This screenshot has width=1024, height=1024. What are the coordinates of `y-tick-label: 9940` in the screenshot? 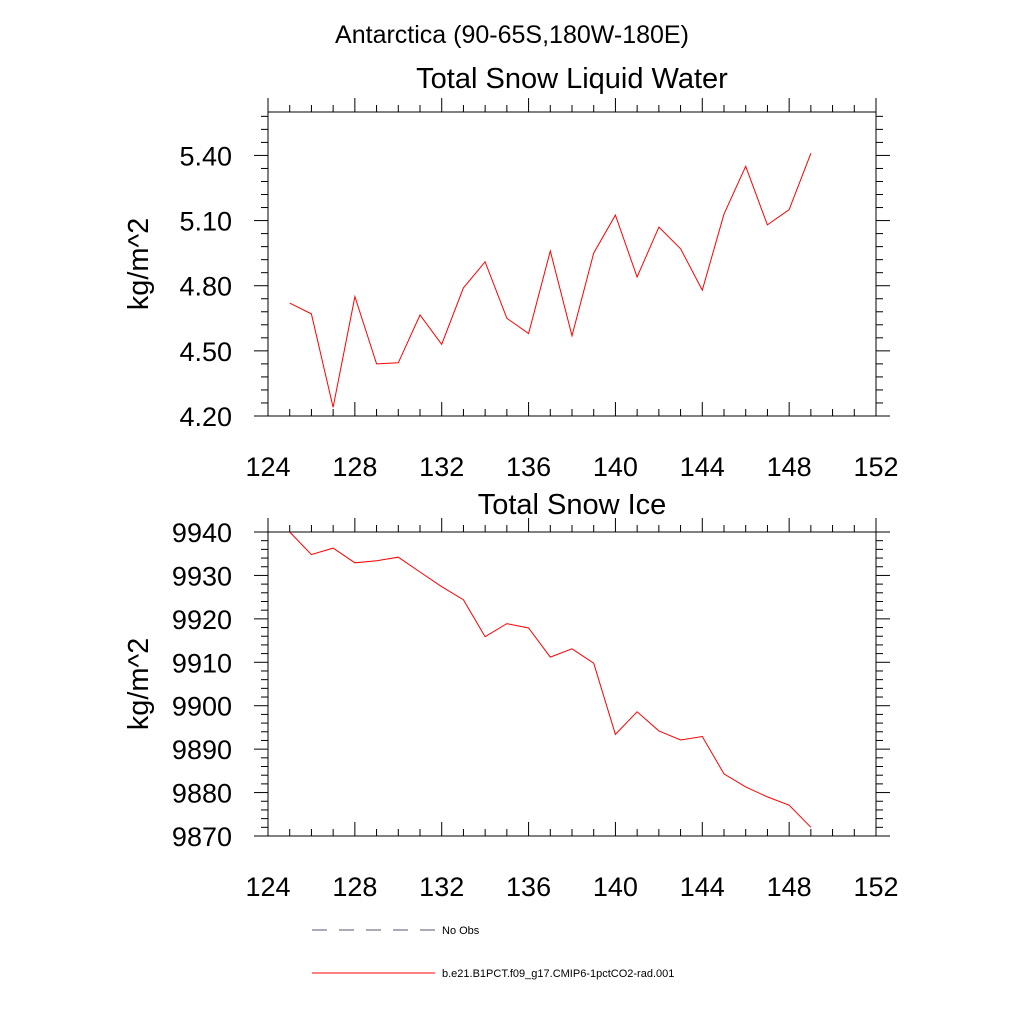 It's located at (202, 533).